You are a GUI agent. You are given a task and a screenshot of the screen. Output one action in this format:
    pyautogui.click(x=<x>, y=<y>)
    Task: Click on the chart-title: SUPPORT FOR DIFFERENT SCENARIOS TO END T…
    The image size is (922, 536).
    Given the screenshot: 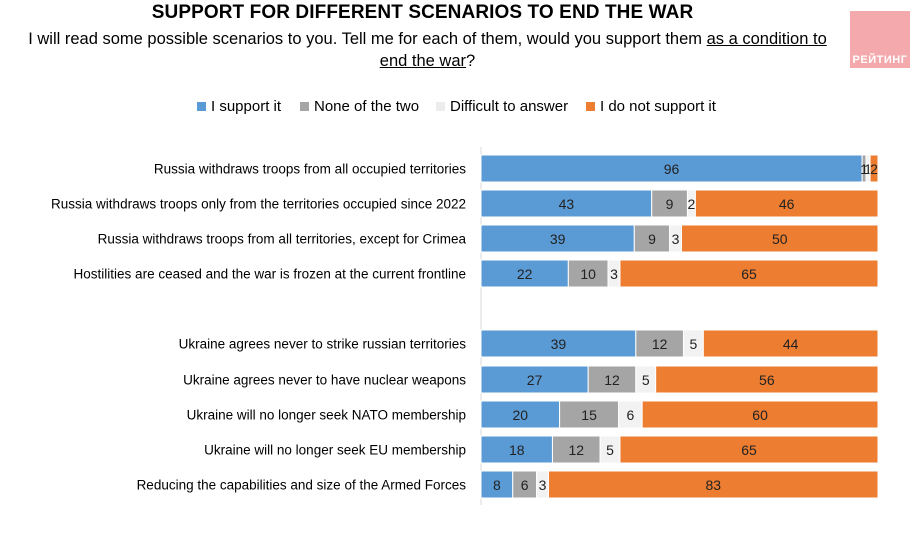 What is the action you would take?
    pyautogui.click(x=422, y=12)
    